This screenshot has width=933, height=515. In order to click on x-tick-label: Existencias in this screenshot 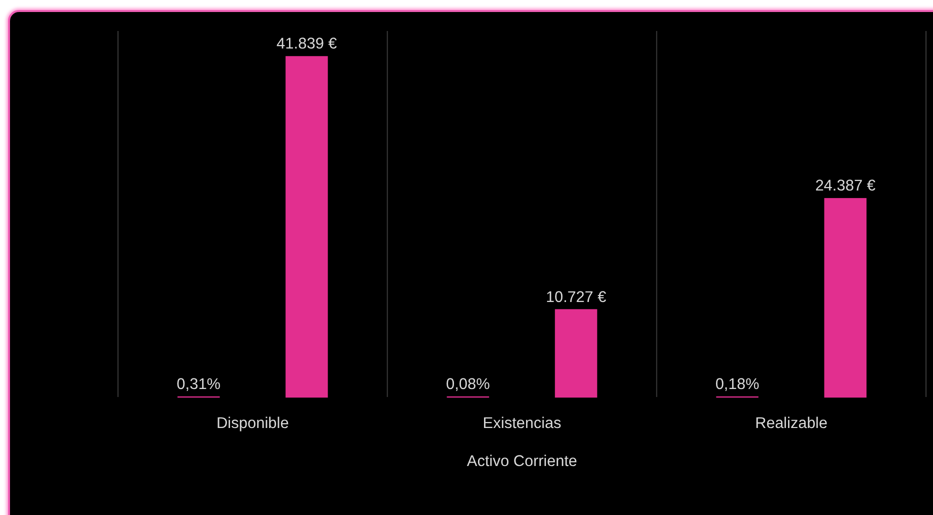, I will do `click(522, 423)`.